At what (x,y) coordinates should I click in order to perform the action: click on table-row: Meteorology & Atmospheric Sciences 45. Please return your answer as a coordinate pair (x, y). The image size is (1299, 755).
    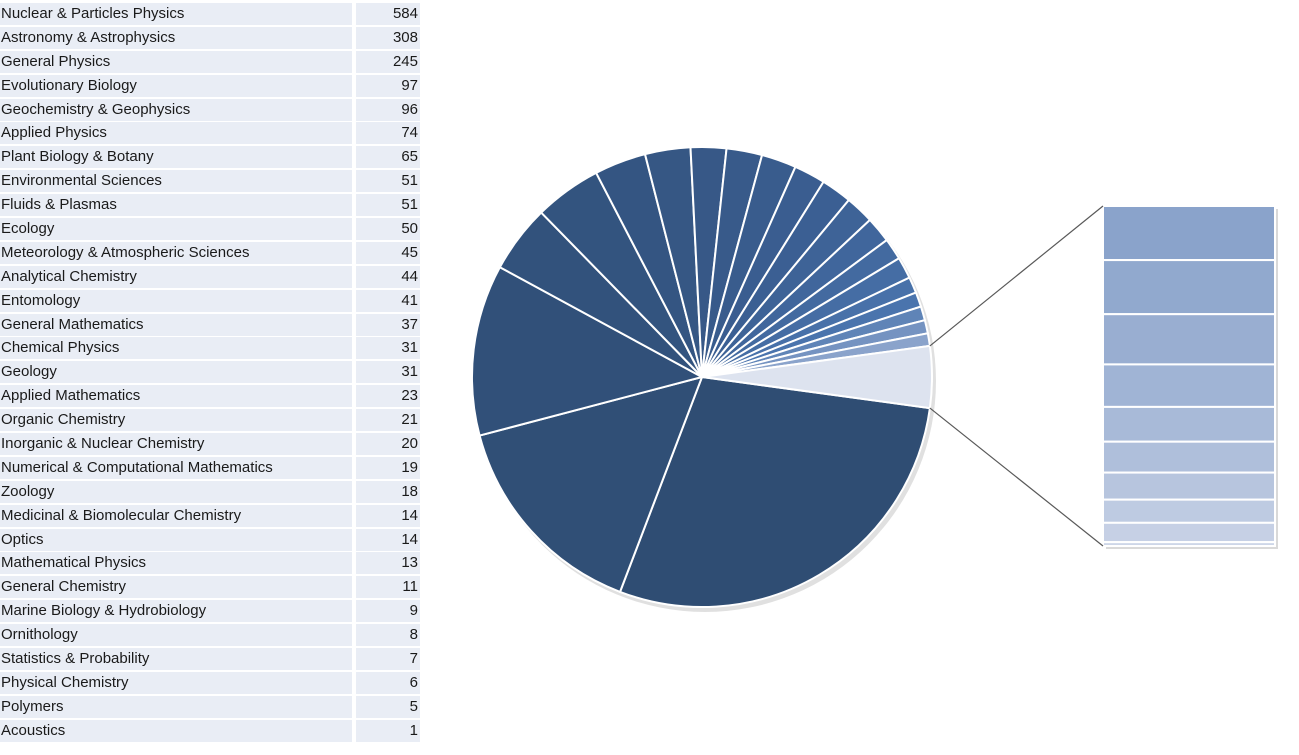
    Looking at the image, I should click on (210, 252).